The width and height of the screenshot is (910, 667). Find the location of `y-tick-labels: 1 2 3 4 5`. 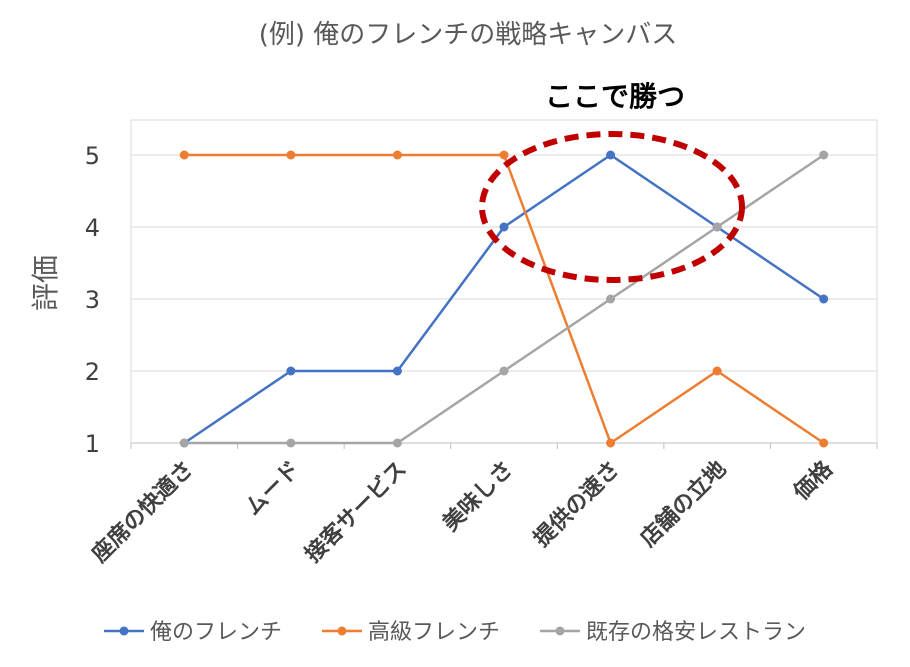

y-tick-labels: 1 2 3 4 5 is located at coordinates (92, 300).